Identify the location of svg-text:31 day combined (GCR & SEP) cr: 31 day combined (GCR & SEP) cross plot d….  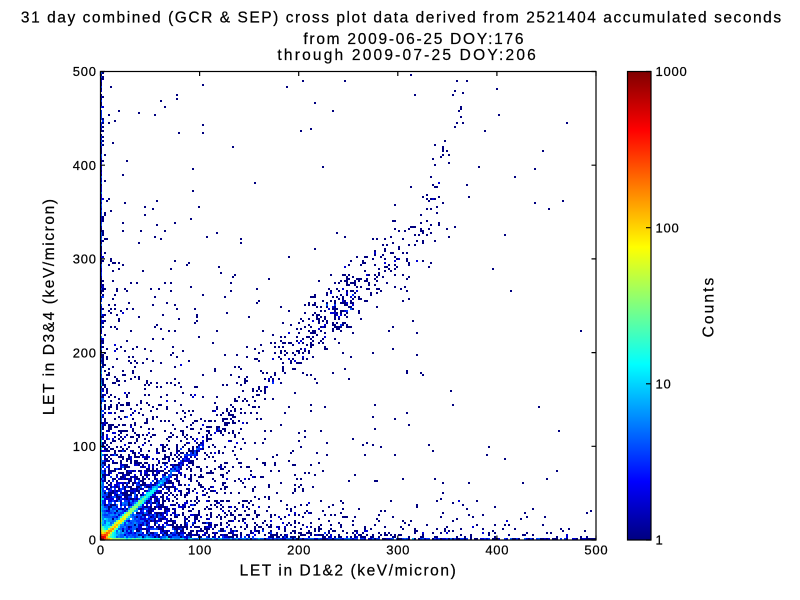
(402, 18).